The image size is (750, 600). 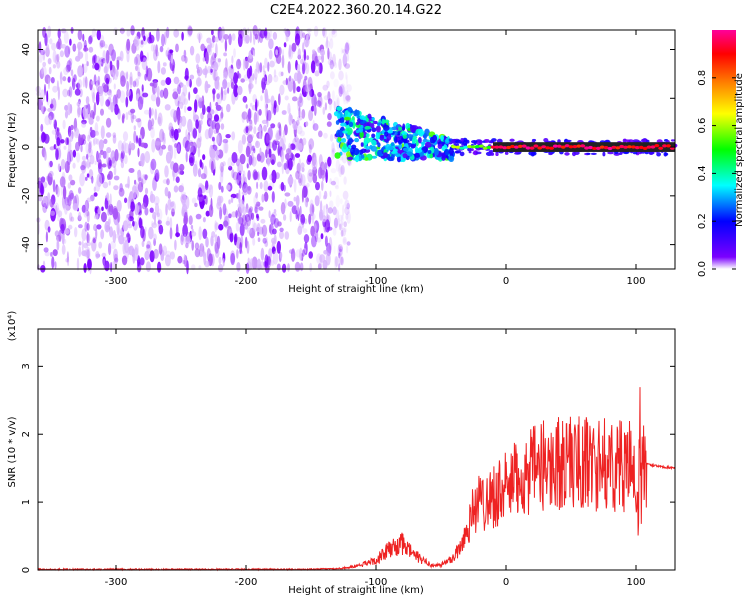 I want to click on x-tick-label: 100, so click(x=635, y=281).